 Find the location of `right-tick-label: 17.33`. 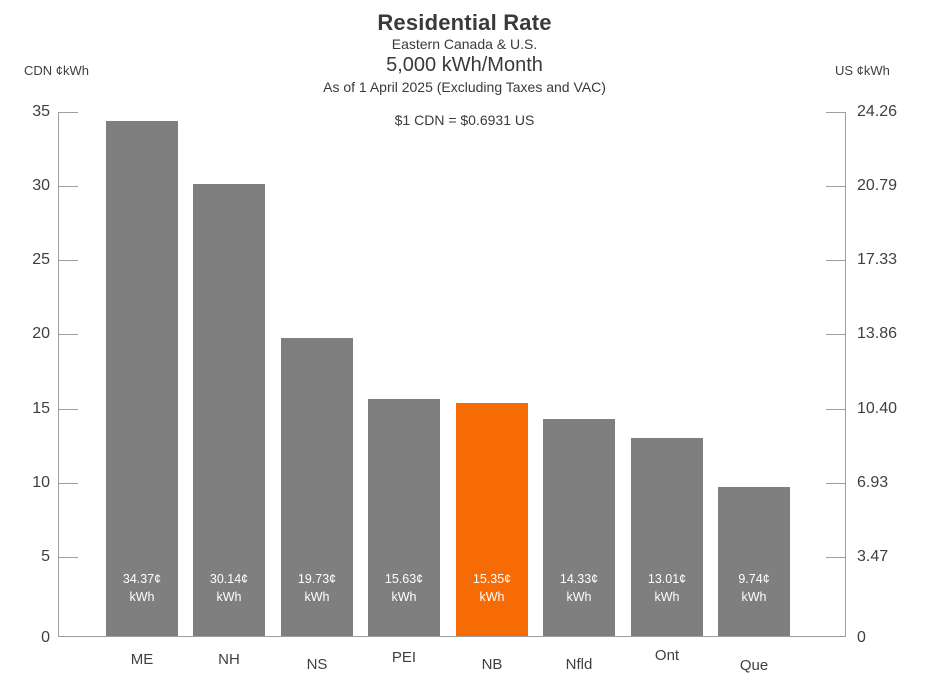

right-tick-label: 17.33 is located at coordinates (877, 259).